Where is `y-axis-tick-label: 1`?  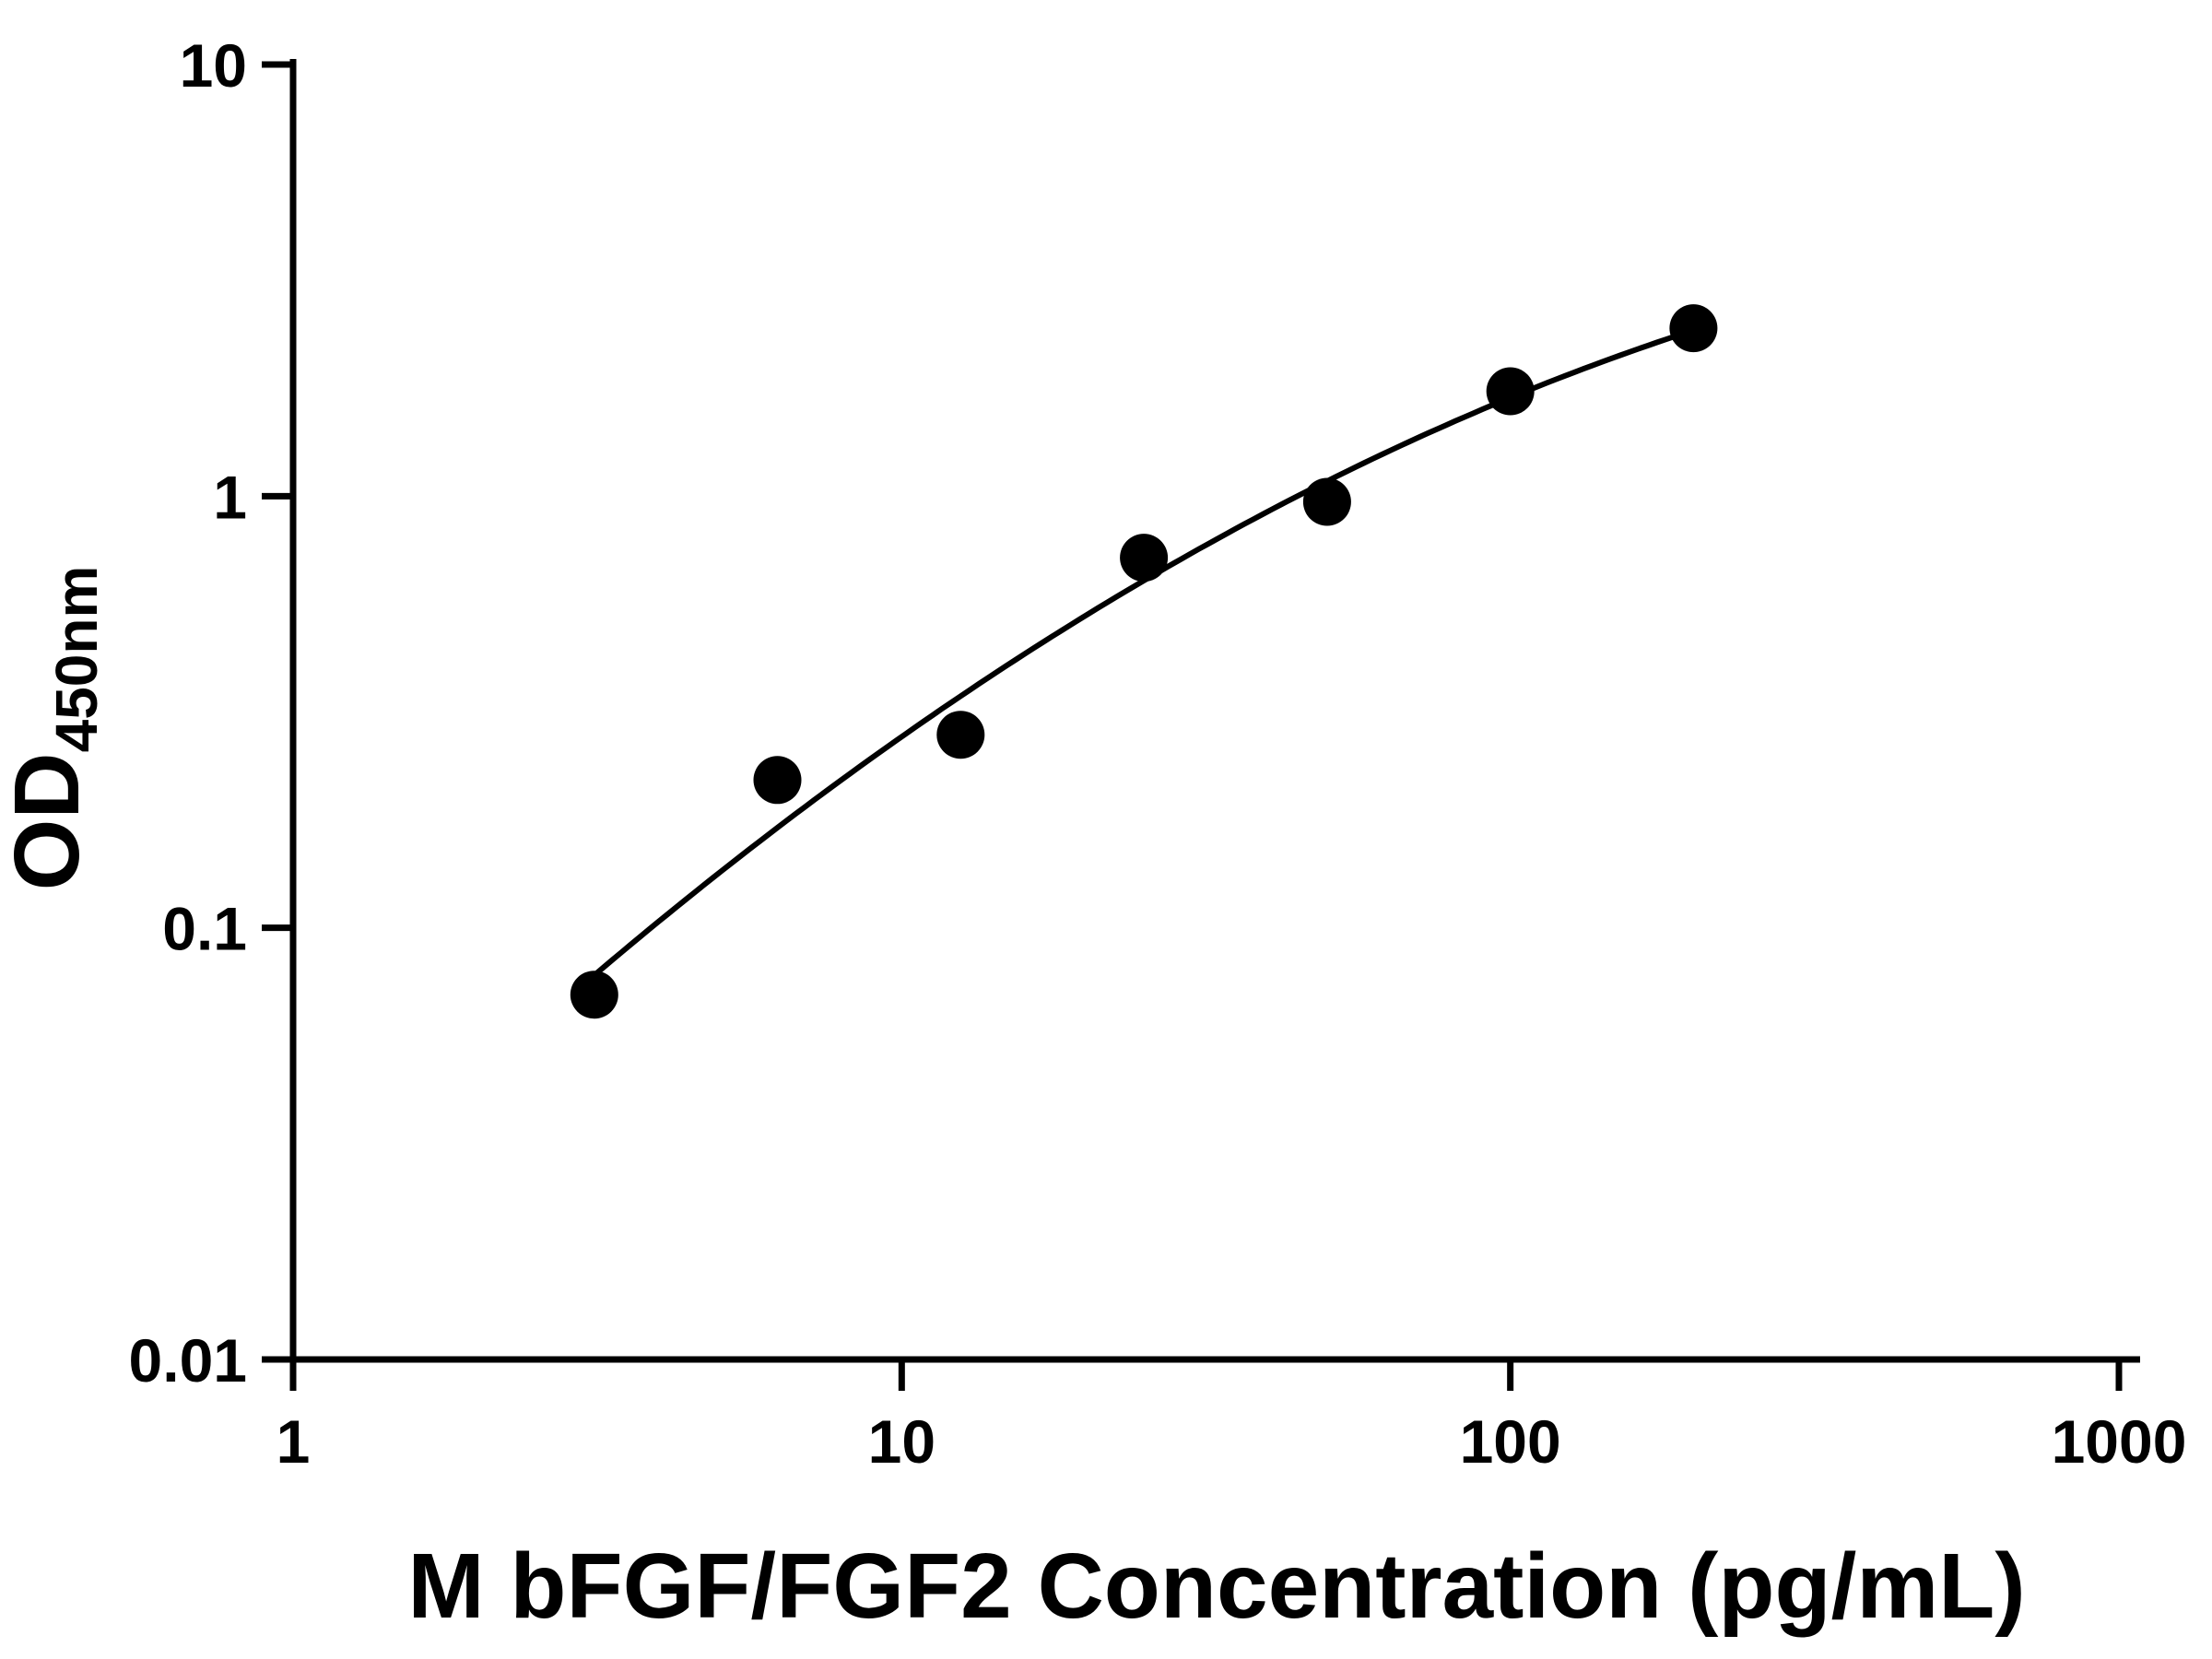
y-axis-tick-label: 1 is located at coordinates (230, 497).